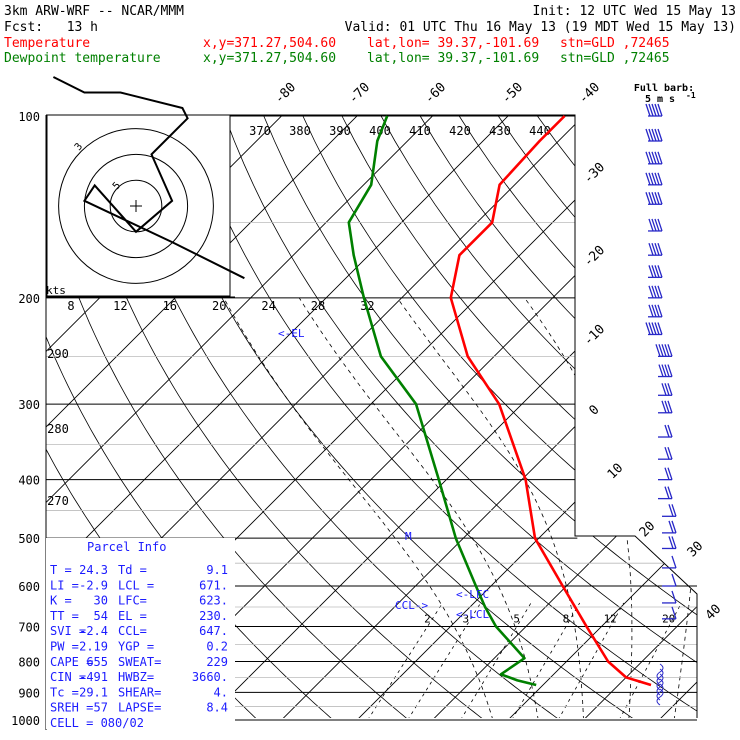 The height and width of the screenshot is (740, 740). Describe the element at coordinates (148, 178) in the screenshot. I see `hodograph-trace` at that location.